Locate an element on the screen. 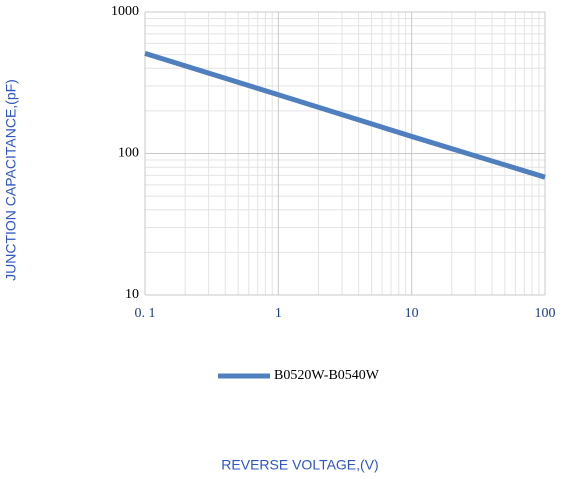 Image resolution: width=564 pixels, height=479 pixels. legend-label: B0520W-B0540W is located at coordinates (327, 375).